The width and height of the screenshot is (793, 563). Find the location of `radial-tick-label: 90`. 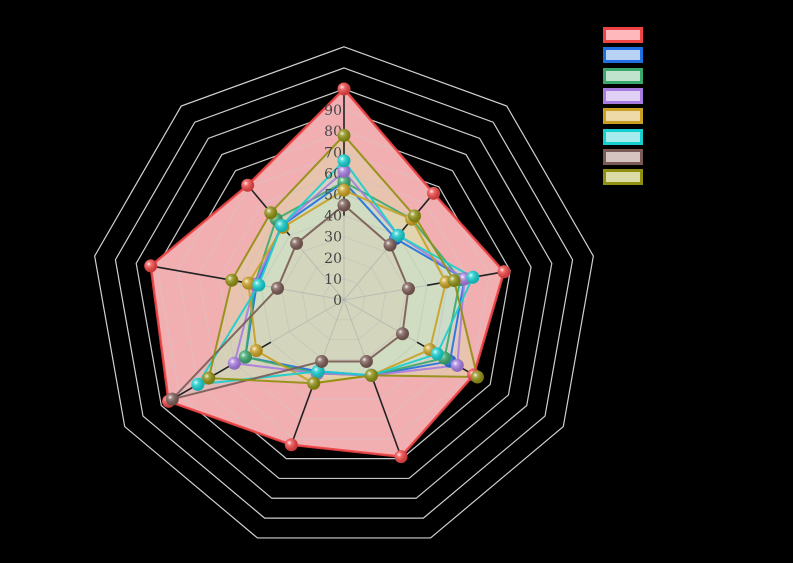

radial-tick-label: 90 is located at coordinates (333, 111).